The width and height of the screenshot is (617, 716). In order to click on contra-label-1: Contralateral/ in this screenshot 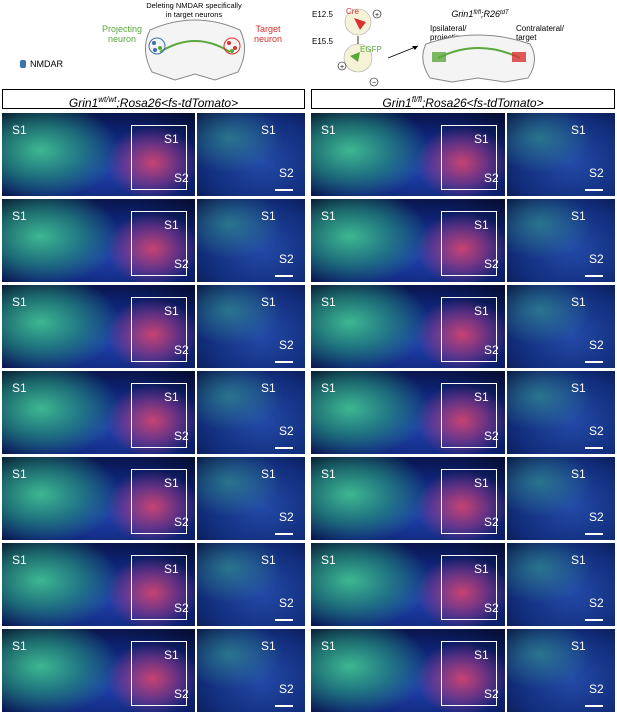, I will do `click(540, 28)`.